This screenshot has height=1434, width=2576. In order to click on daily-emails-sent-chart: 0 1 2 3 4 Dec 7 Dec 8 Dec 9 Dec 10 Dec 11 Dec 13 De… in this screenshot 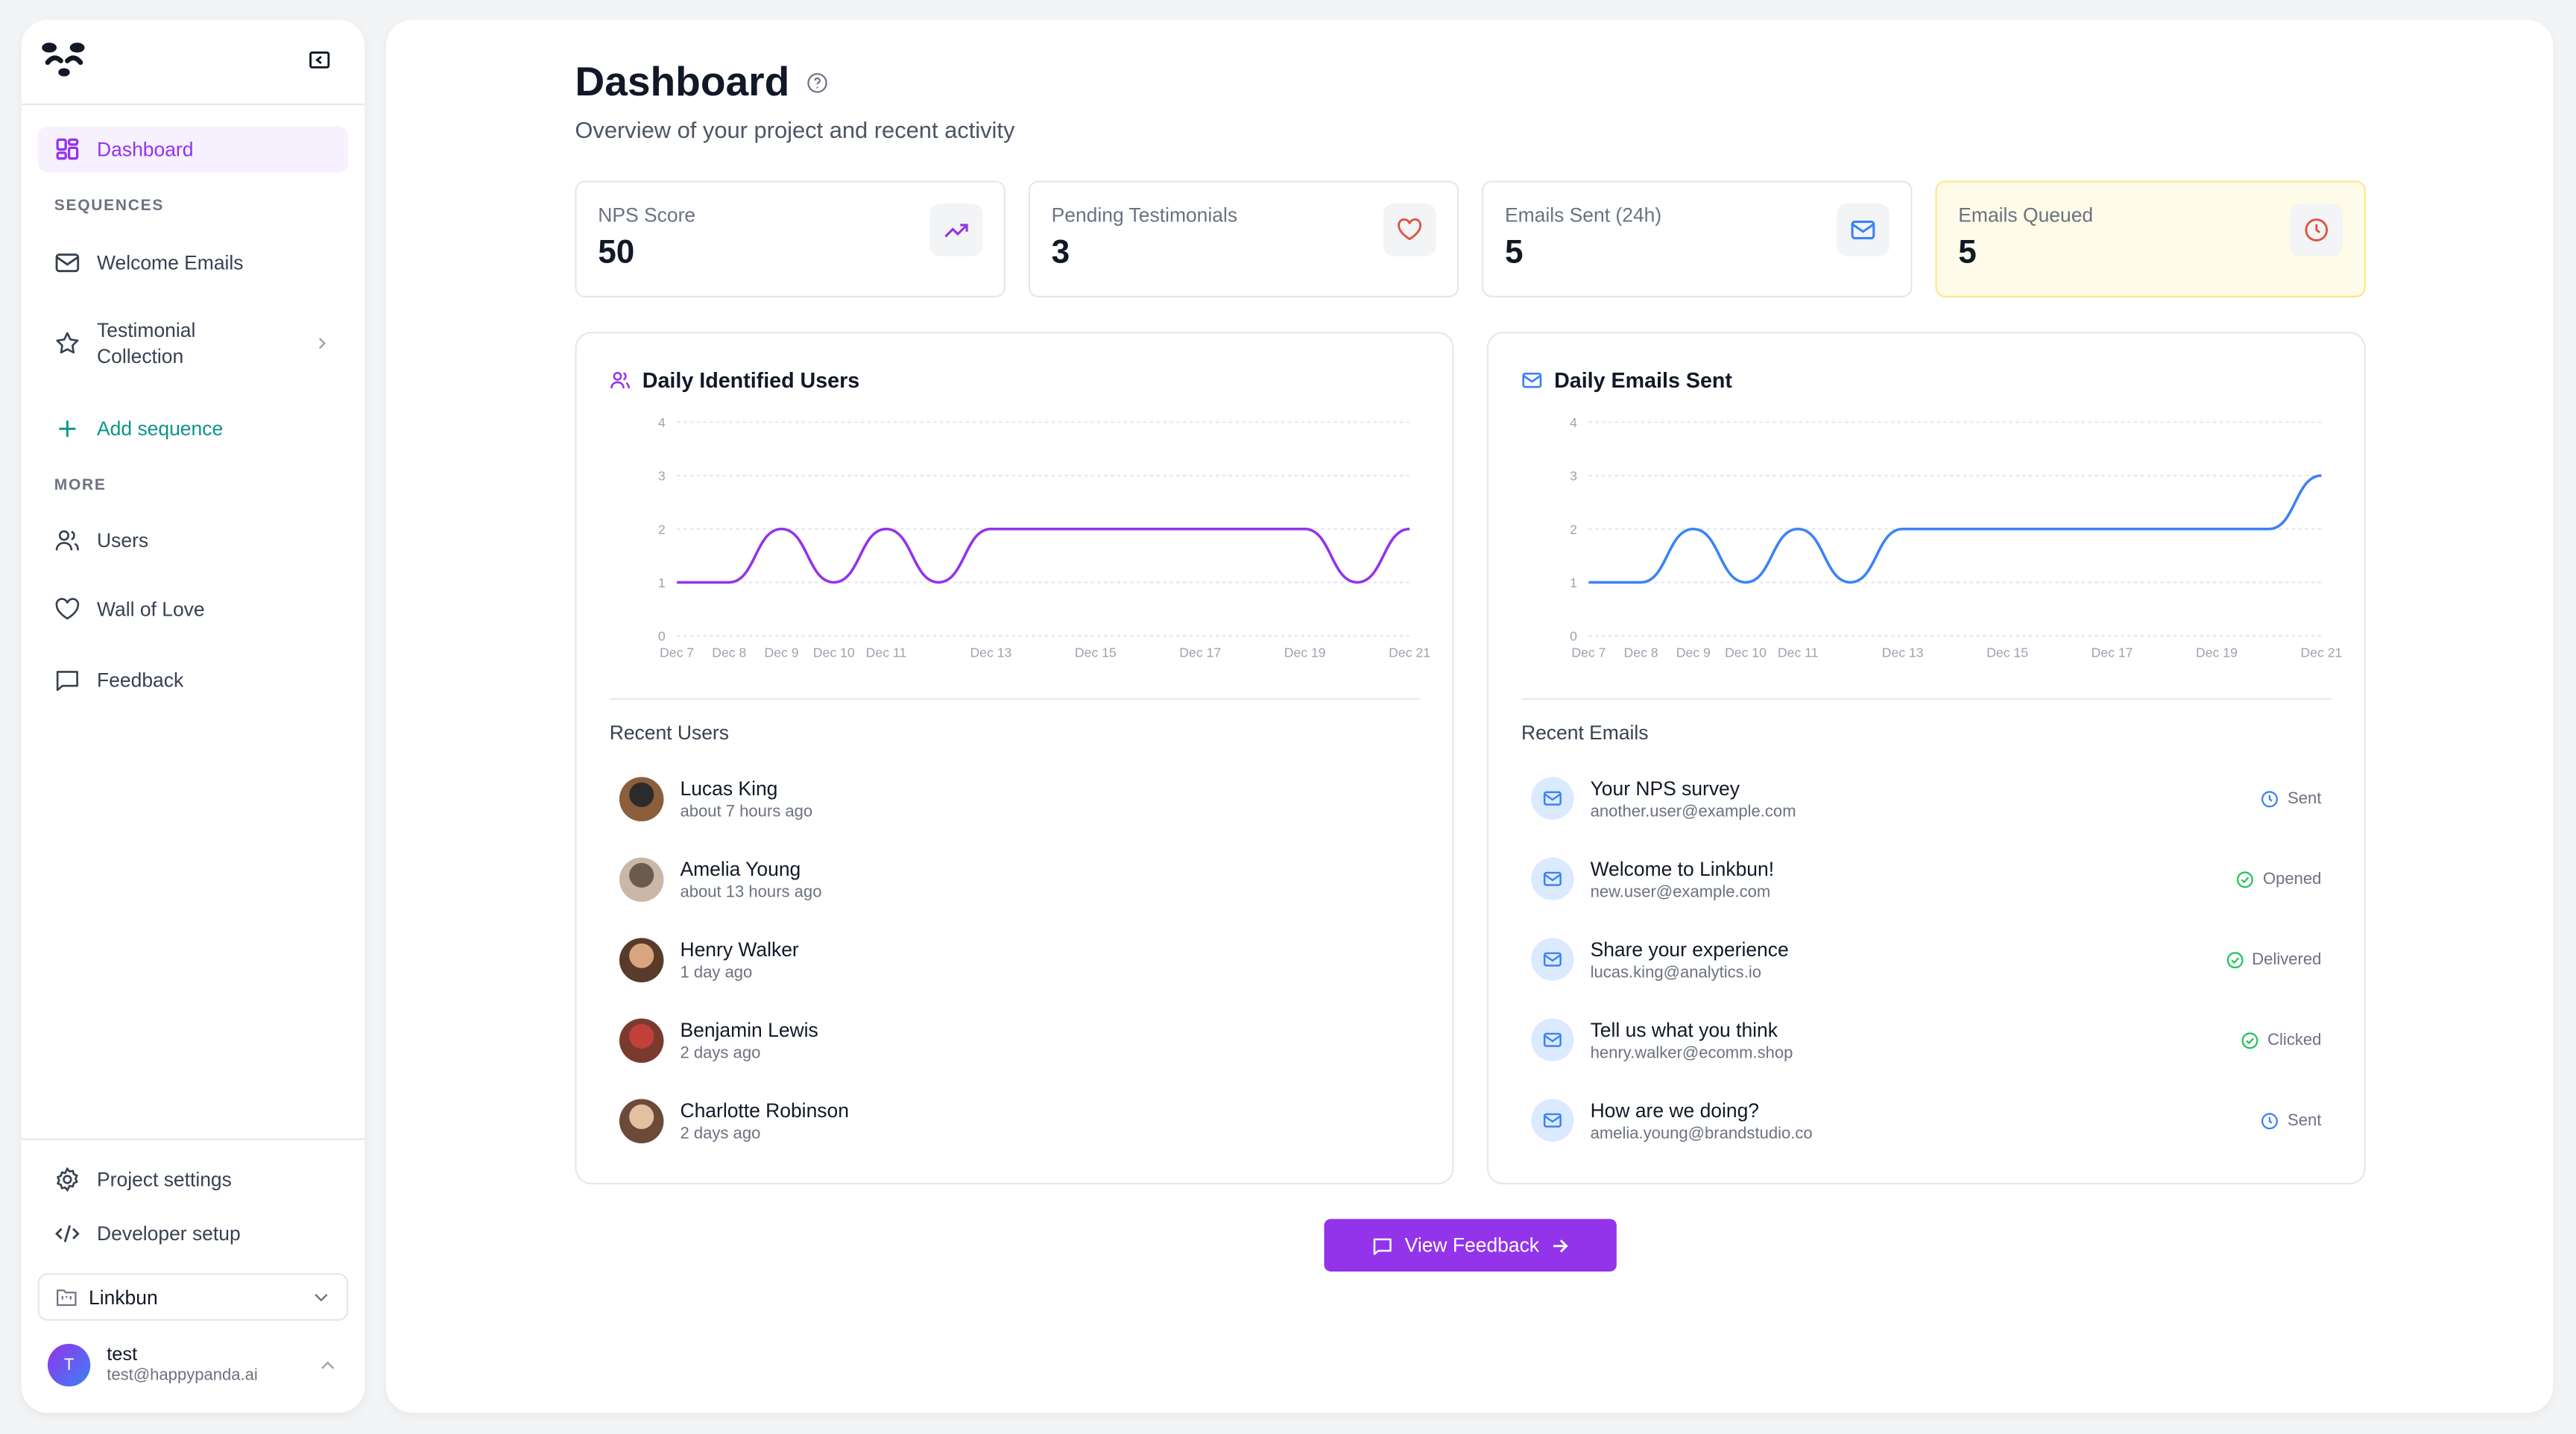, I will do `click(1956, 537)`.